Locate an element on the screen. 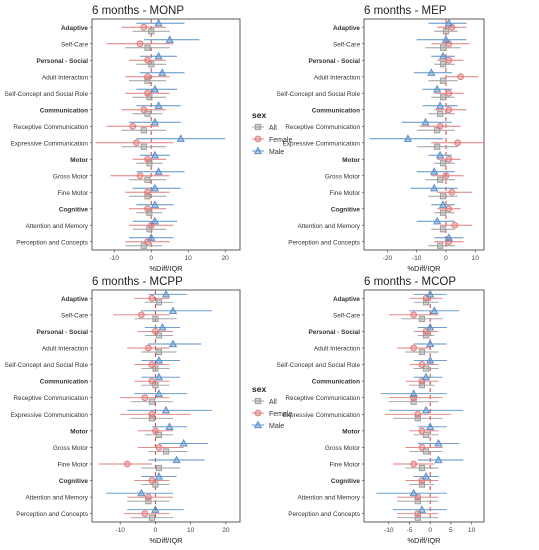 The width and height of the screenshot is (539, 550). panel-title: 6 months - MONP is located at coordinates (138, 11).